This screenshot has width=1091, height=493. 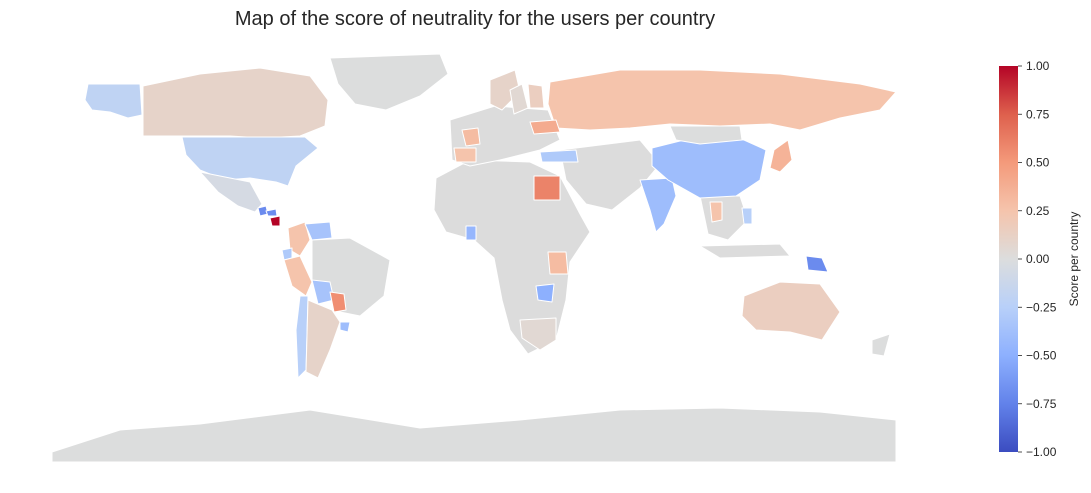 What do you see at coordinates (298, 276) in the screenshot?
I see `region-peru` at bounding box center [298, 276].